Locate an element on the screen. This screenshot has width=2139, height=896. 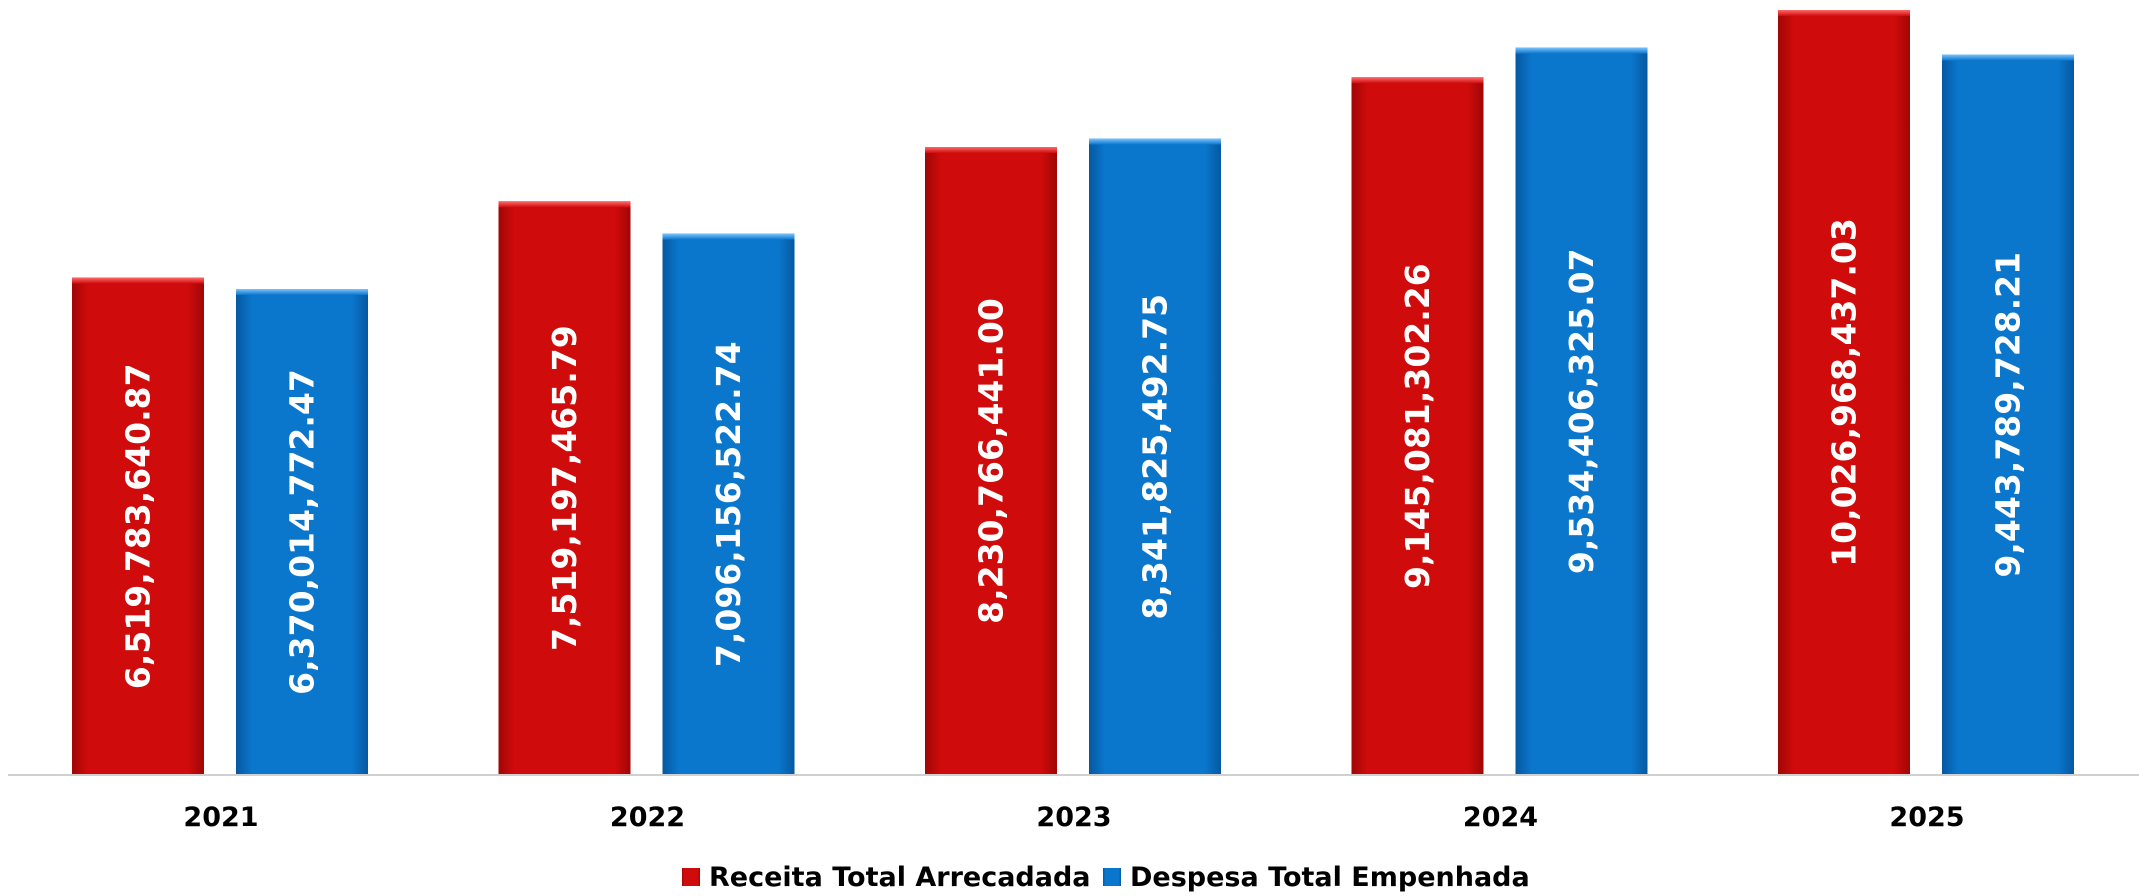
legend-item-despesa: Despesa Total Empenhada is located at coordinates (1316, 877).